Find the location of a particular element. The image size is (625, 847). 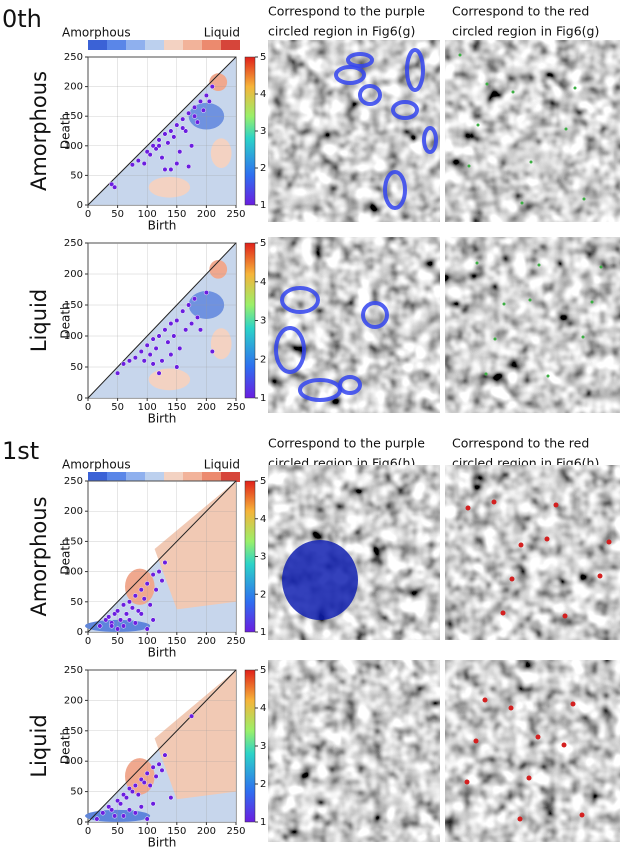

image-header: circled region in Fig6(g) is located at coordinates (341, 31).